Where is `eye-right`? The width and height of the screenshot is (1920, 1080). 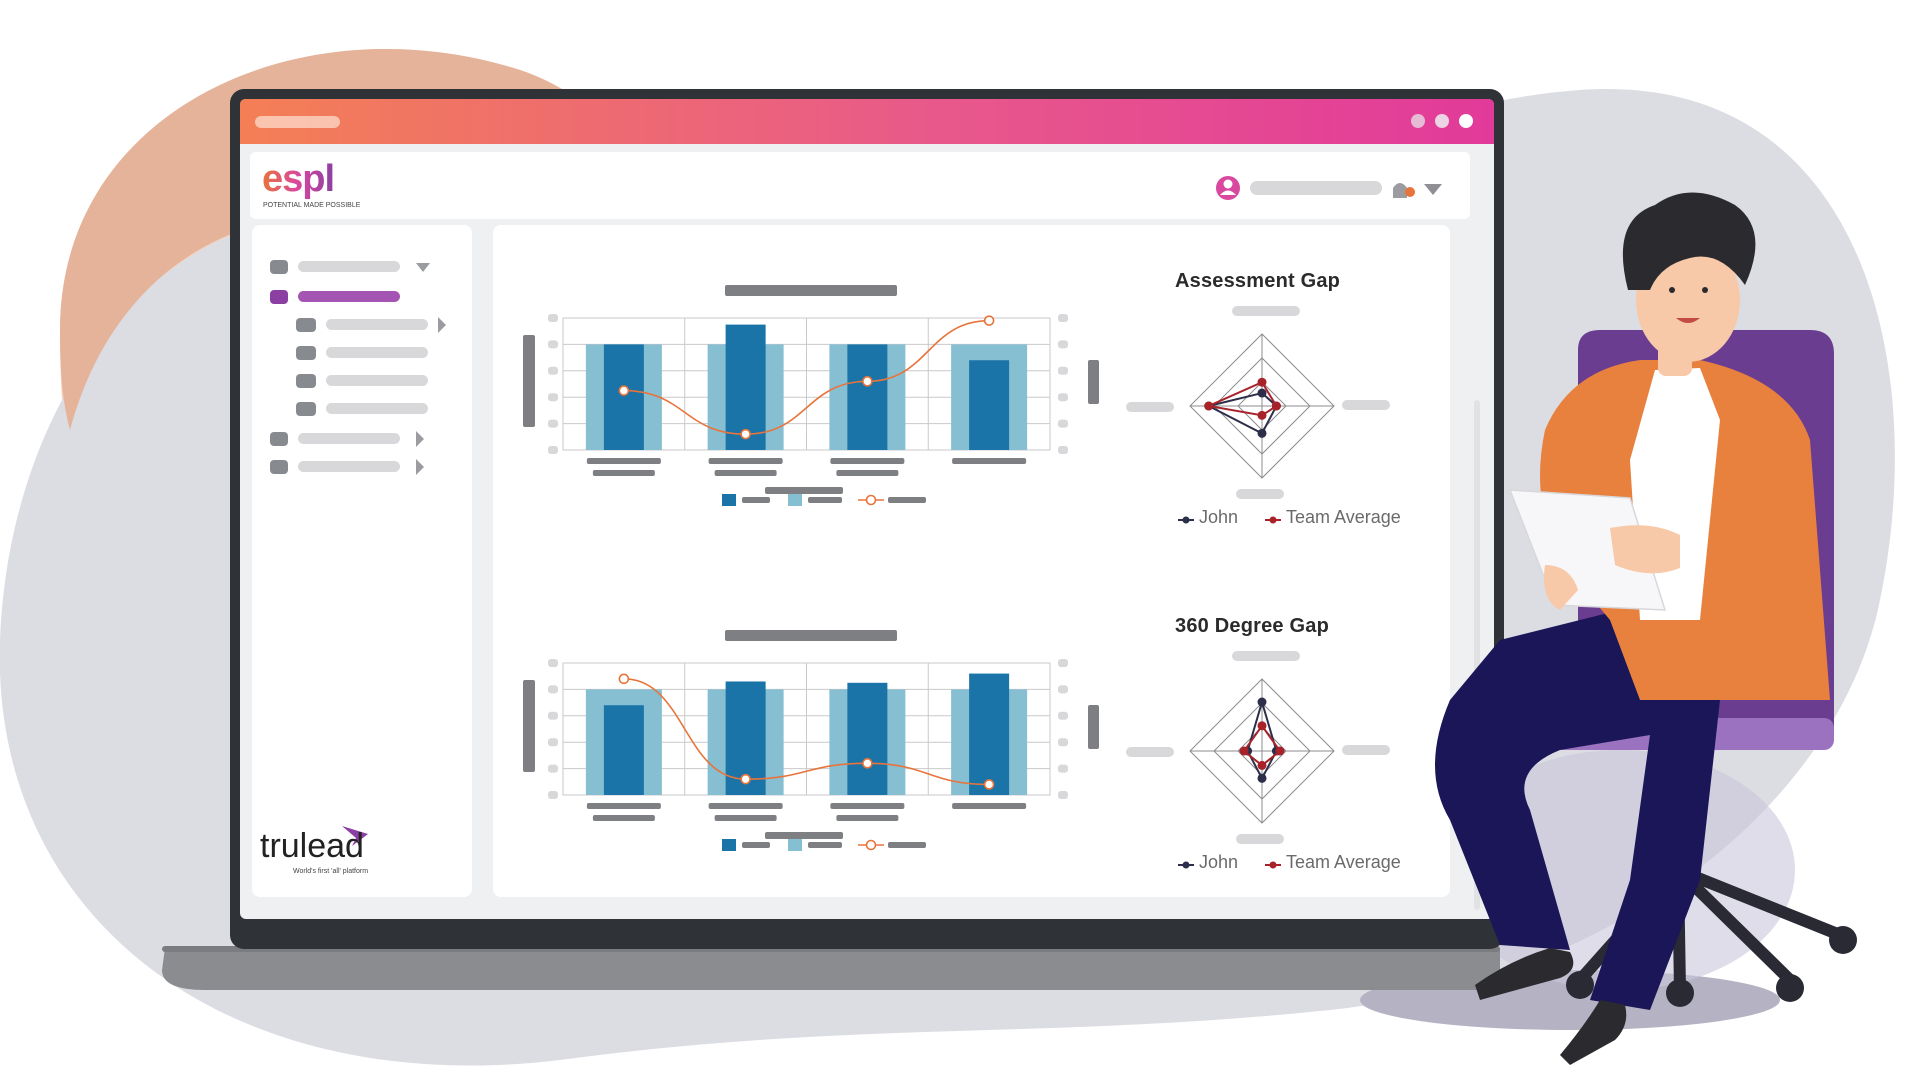 eye-right is located at coordinates (1705, 290).